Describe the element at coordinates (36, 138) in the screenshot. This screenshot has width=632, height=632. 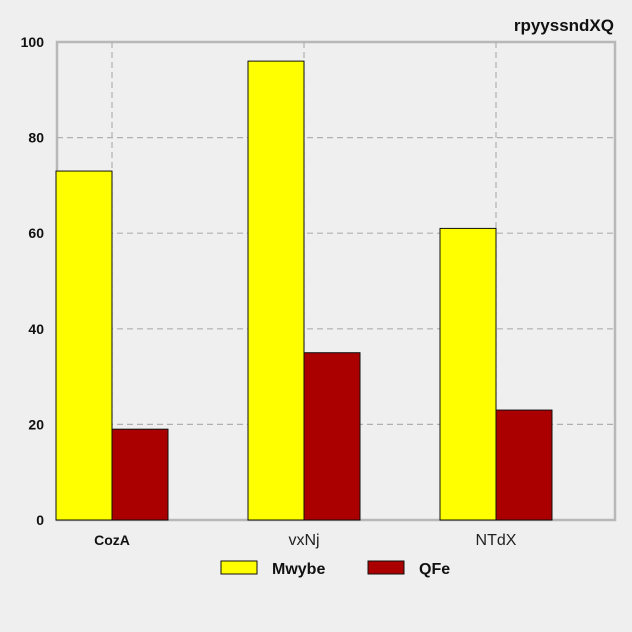
I see `y-tick-label-4: 80` at that location.